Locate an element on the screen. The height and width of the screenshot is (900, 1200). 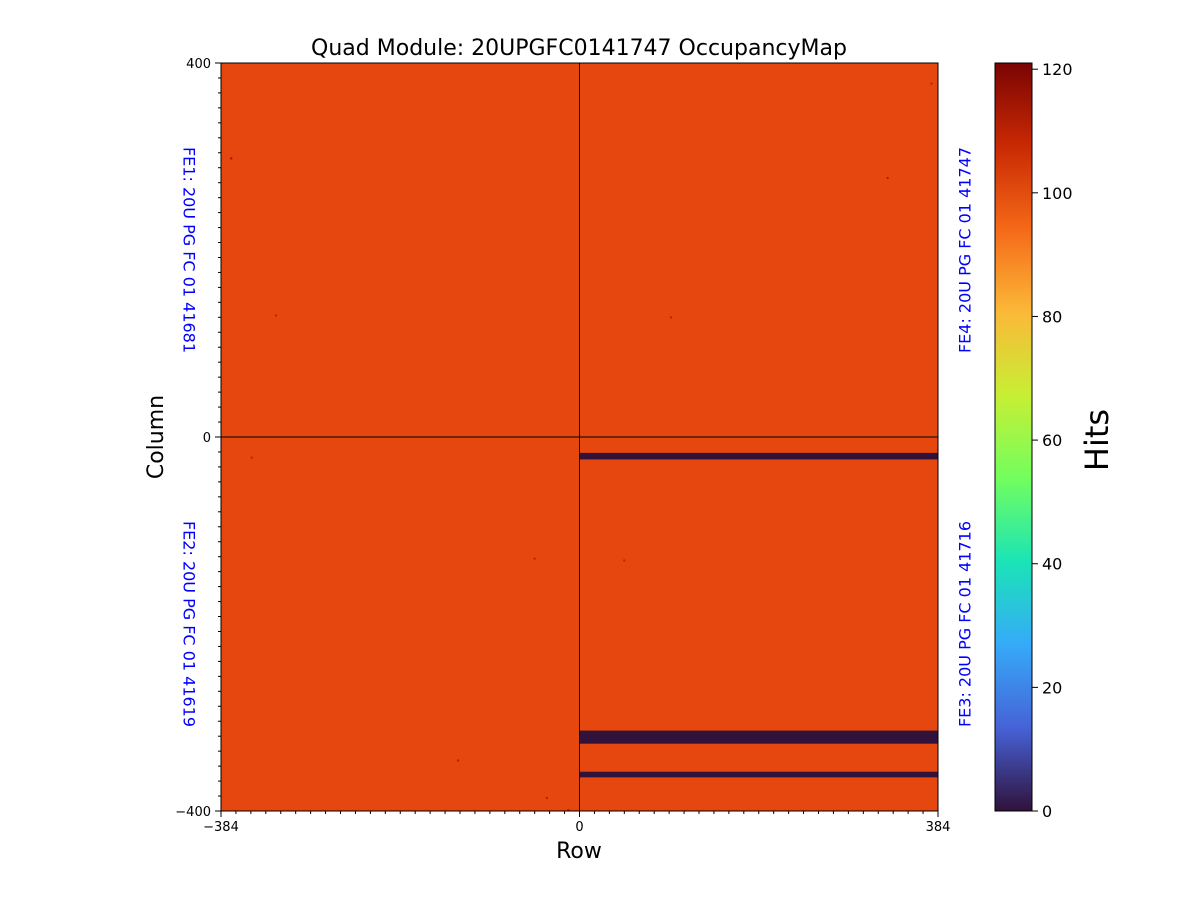
colorbar-tick-label: 60 is located at coordinates (1052, 440).